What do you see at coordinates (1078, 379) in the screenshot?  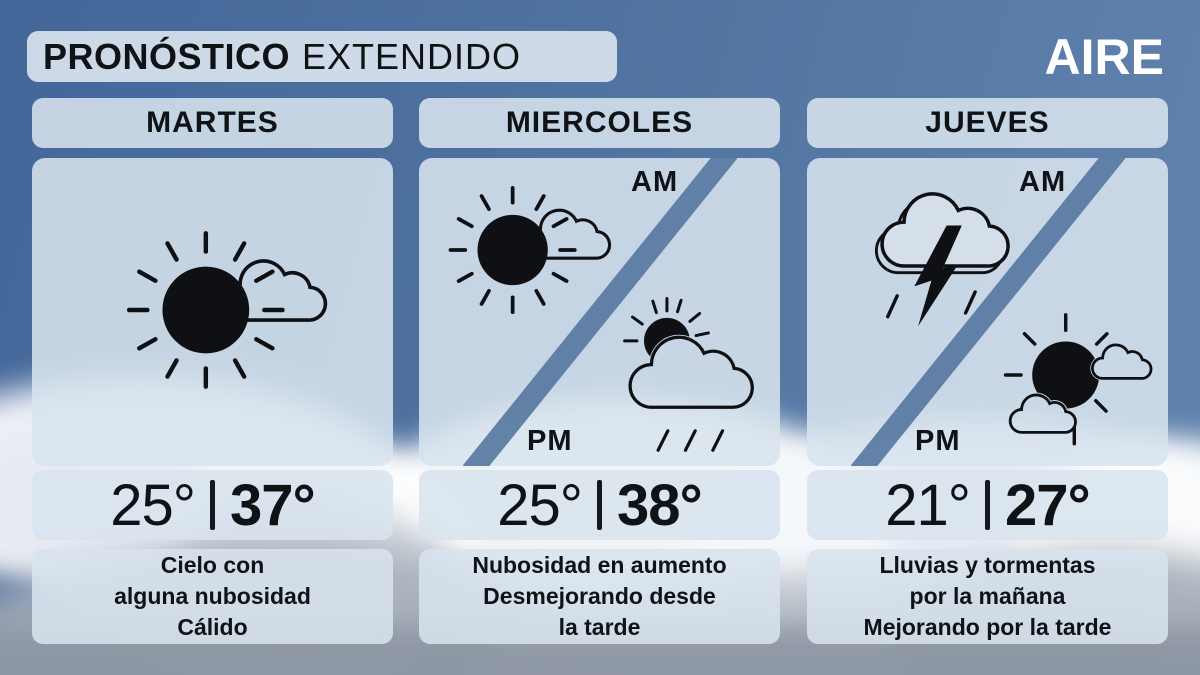 I see `sun-behind-clouds-icon` at bounding box center [1078, 379].